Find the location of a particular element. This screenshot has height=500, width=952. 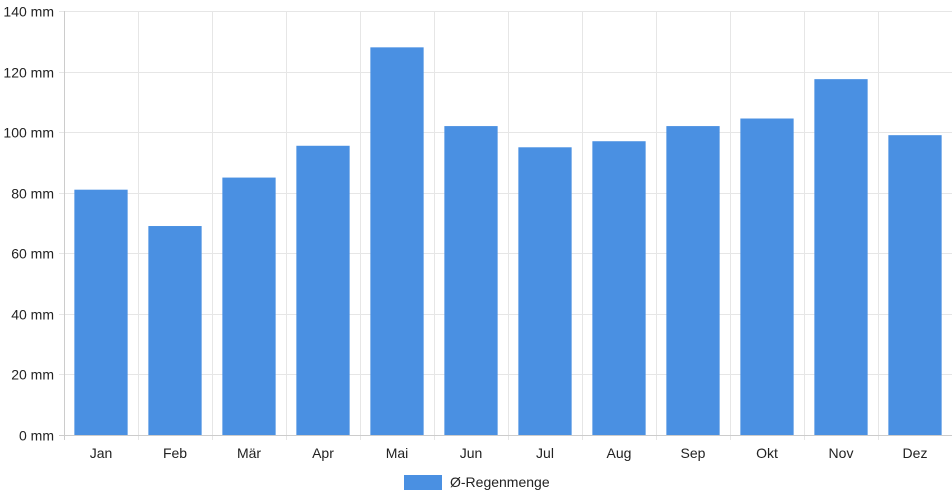

x-tick-label: Feb is located at coordinates (175, 453).